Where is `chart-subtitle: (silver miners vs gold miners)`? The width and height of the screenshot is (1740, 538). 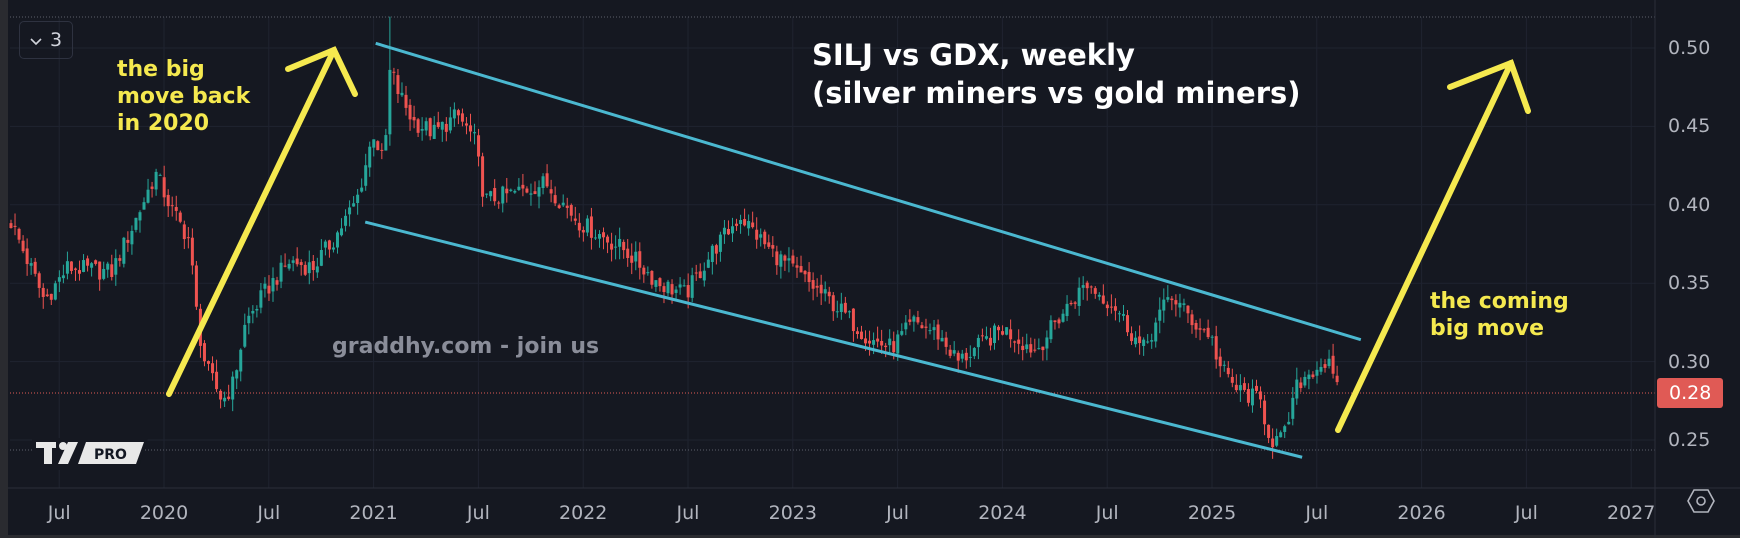
chart-subtitle: (silver miners vs gold miners) is located at coordinates (1056, 93).